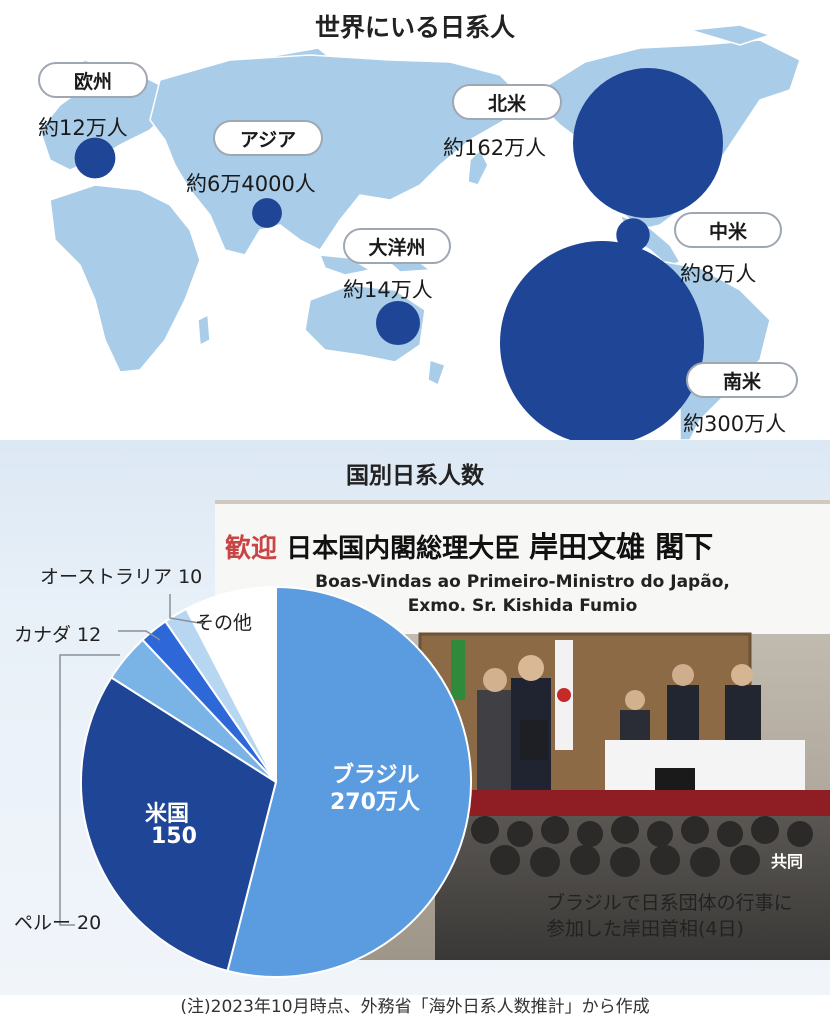 This screenshot has width=830, height=1024. I want to click on bubble-北米, so click(648, 143).